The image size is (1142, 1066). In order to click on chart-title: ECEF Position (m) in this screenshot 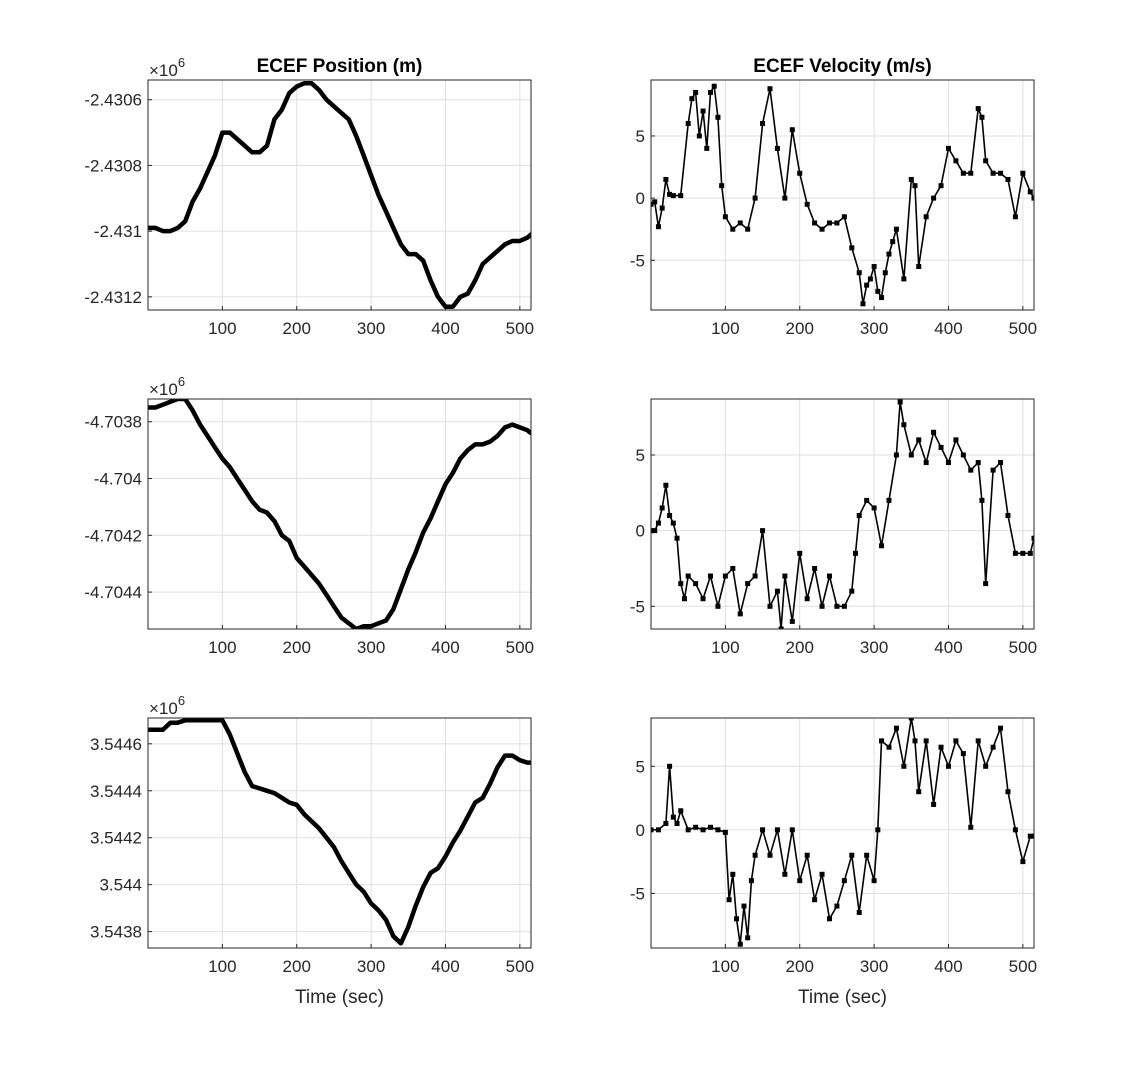, I will do `click(340, 66)`.